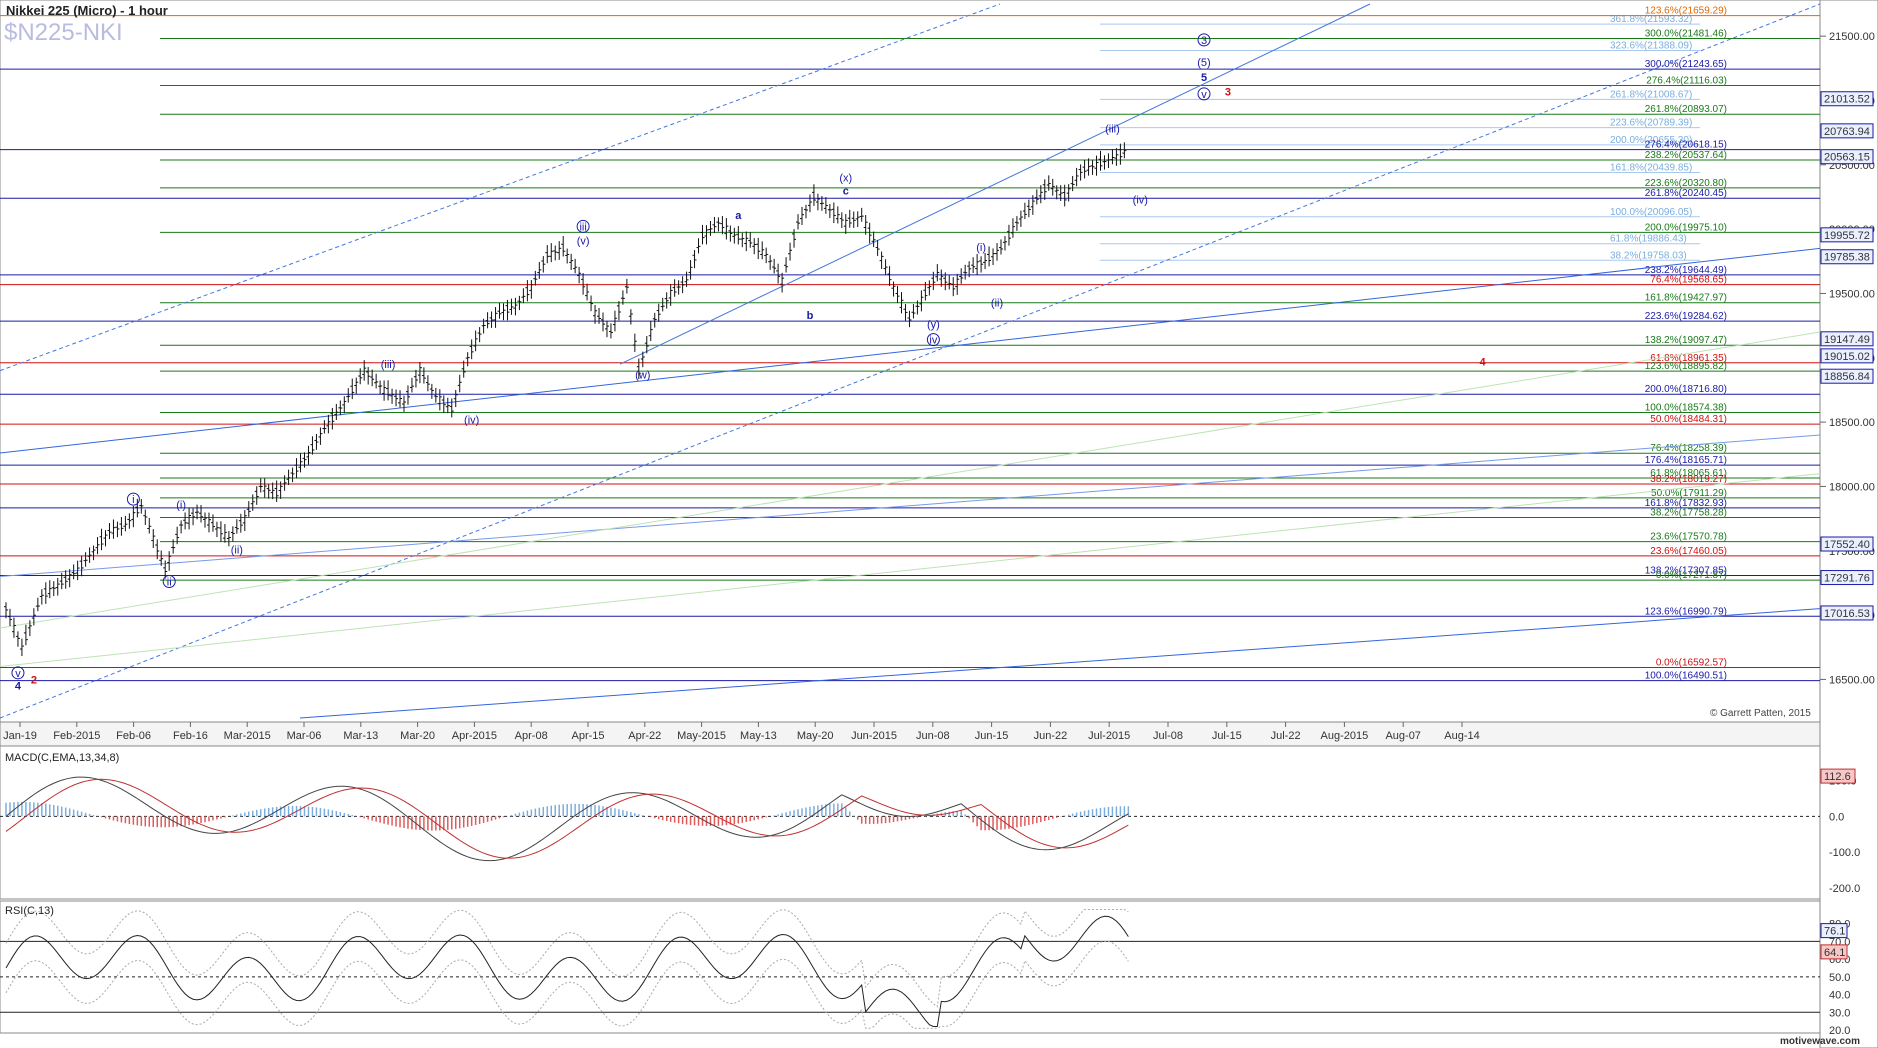  Describe the element at coordinates (1651, 140) in the screenshot. I see `light-fib-label: 200.0%(20655.30)` at that location.